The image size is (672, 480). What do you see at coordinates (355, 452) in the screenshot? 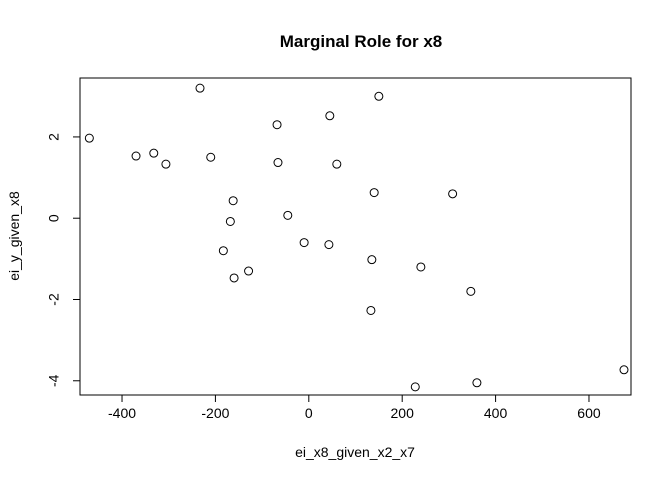
I see `x-axis-label: ei_x8_given_x2_x7` at bounding box center [355, 452].